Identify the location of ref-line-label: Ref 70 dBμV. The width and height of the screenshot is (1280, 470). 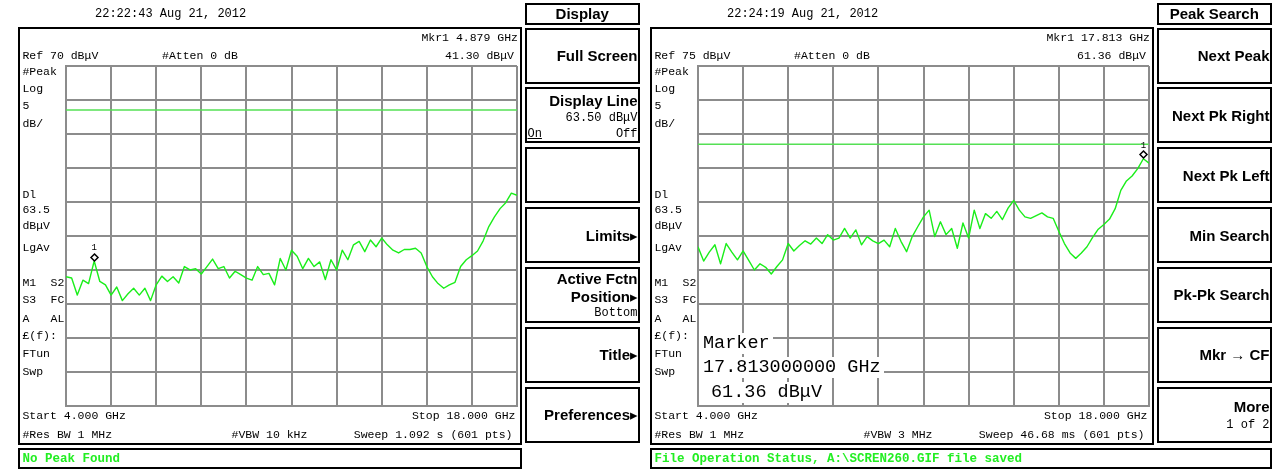
(60, 55).